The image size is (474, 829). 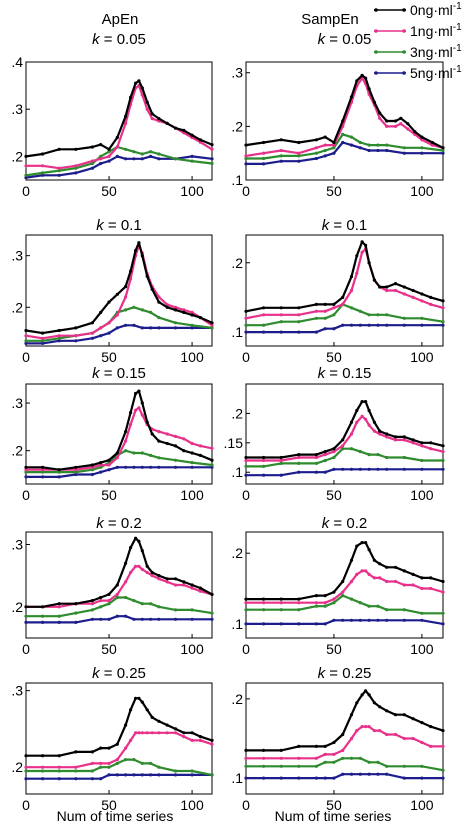 I want to click on legend-label-exponent: -1, so click(x=457, y=27).